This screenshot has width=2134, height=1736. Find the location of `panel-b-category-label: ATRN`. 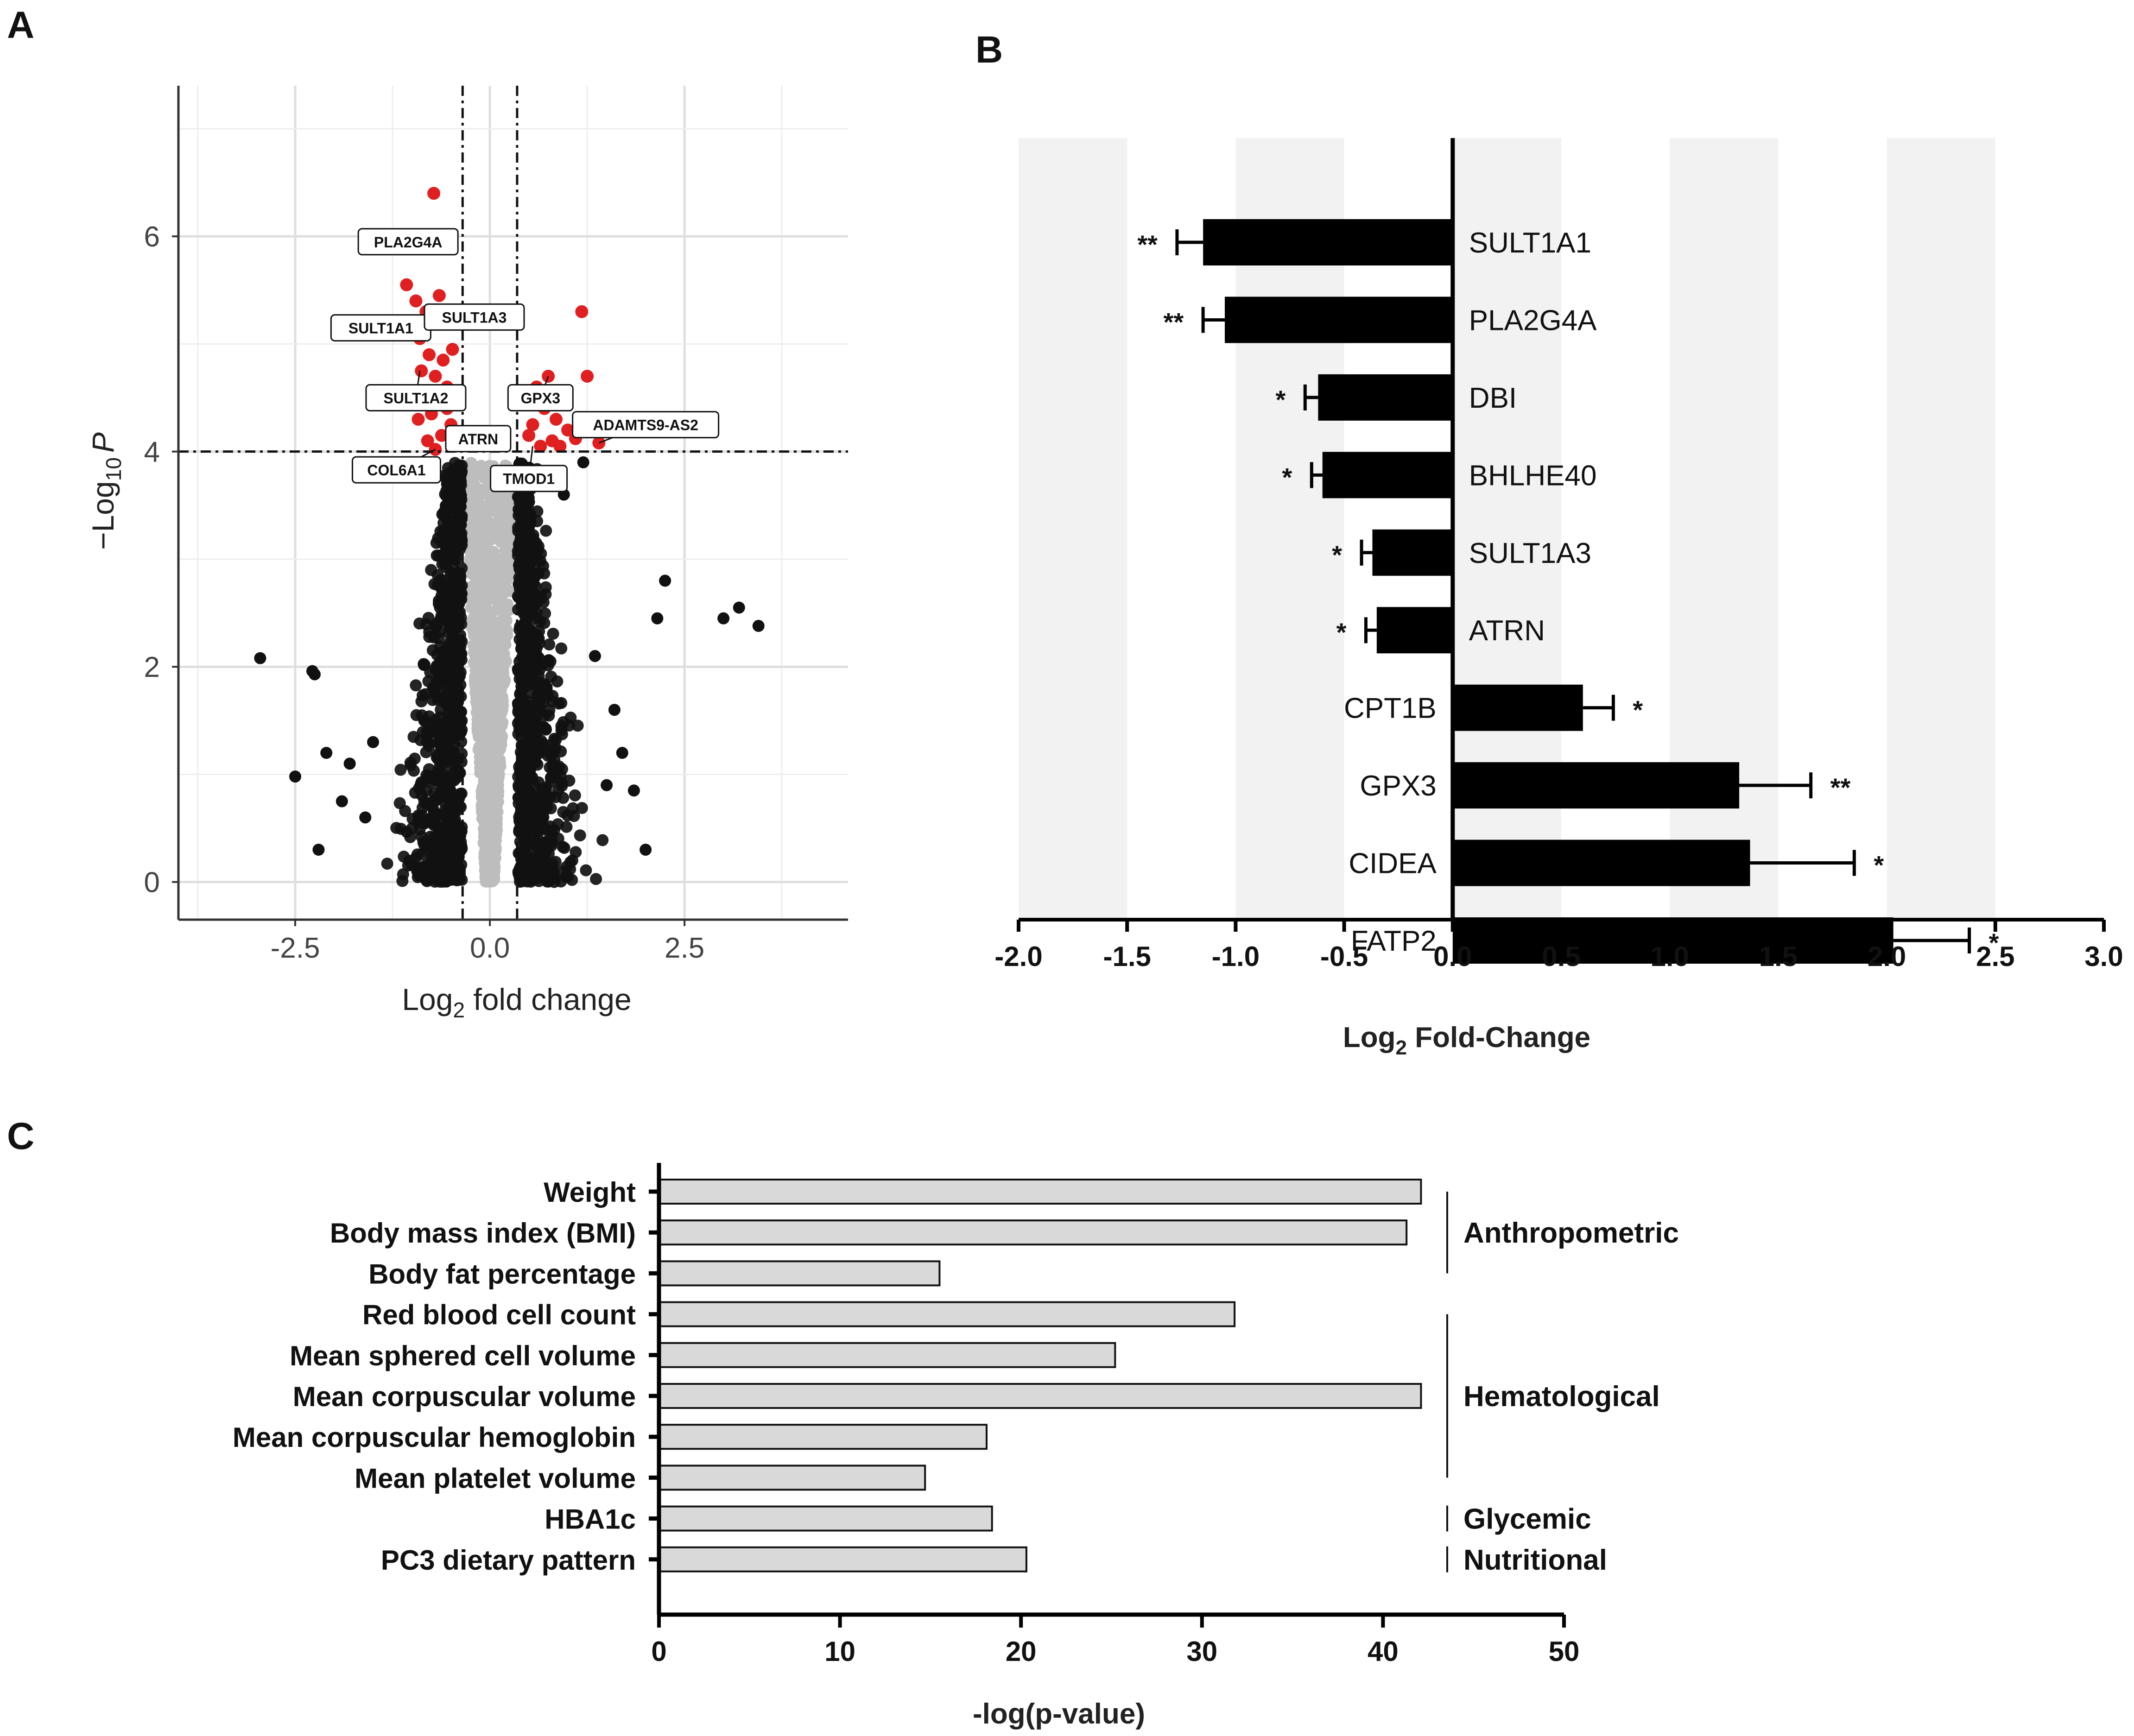

panel-b-category-label: ATRN is located at coordinates (1507, 631).